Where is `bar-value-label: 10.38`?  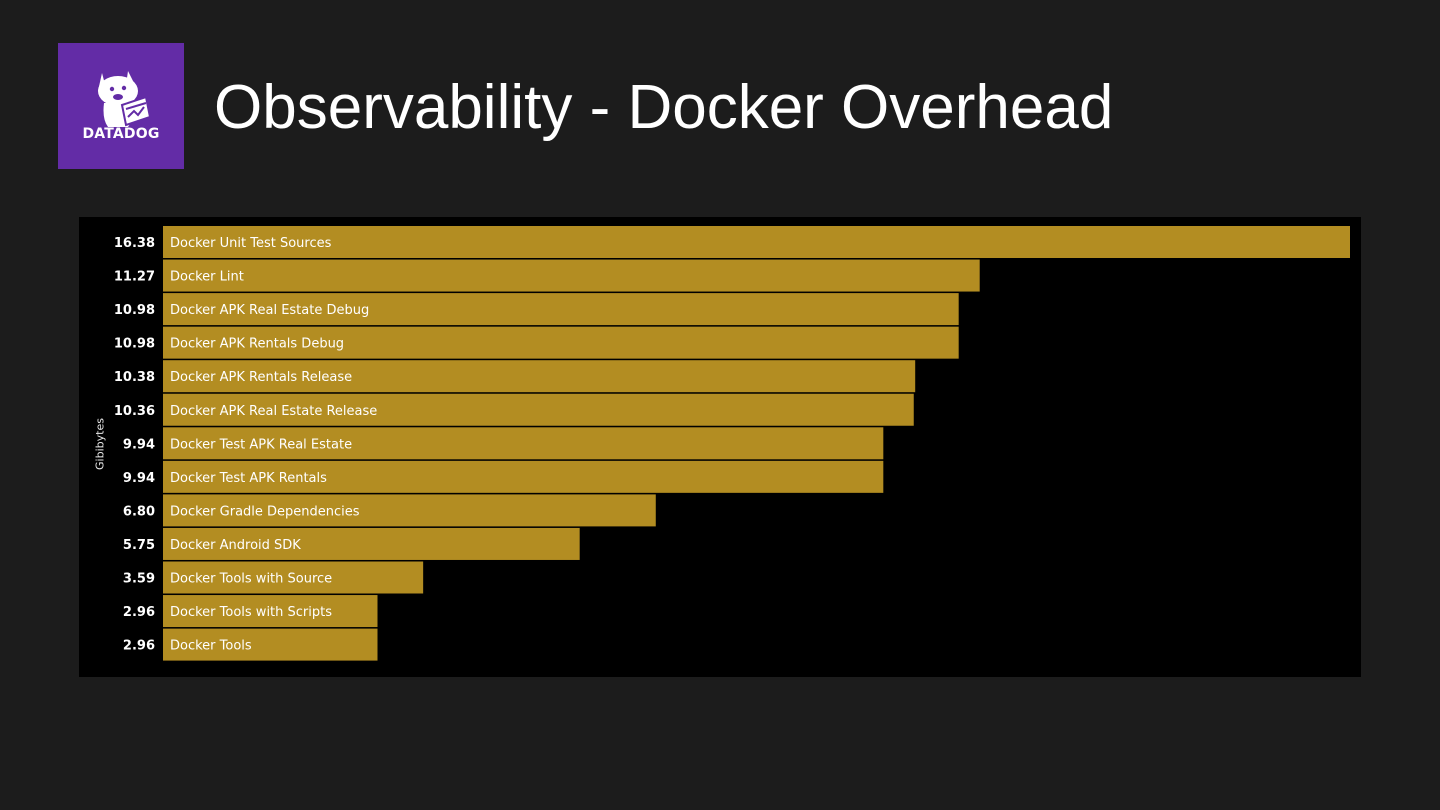
bar-value-label: 10.38 is located at coordinates (134, 377).